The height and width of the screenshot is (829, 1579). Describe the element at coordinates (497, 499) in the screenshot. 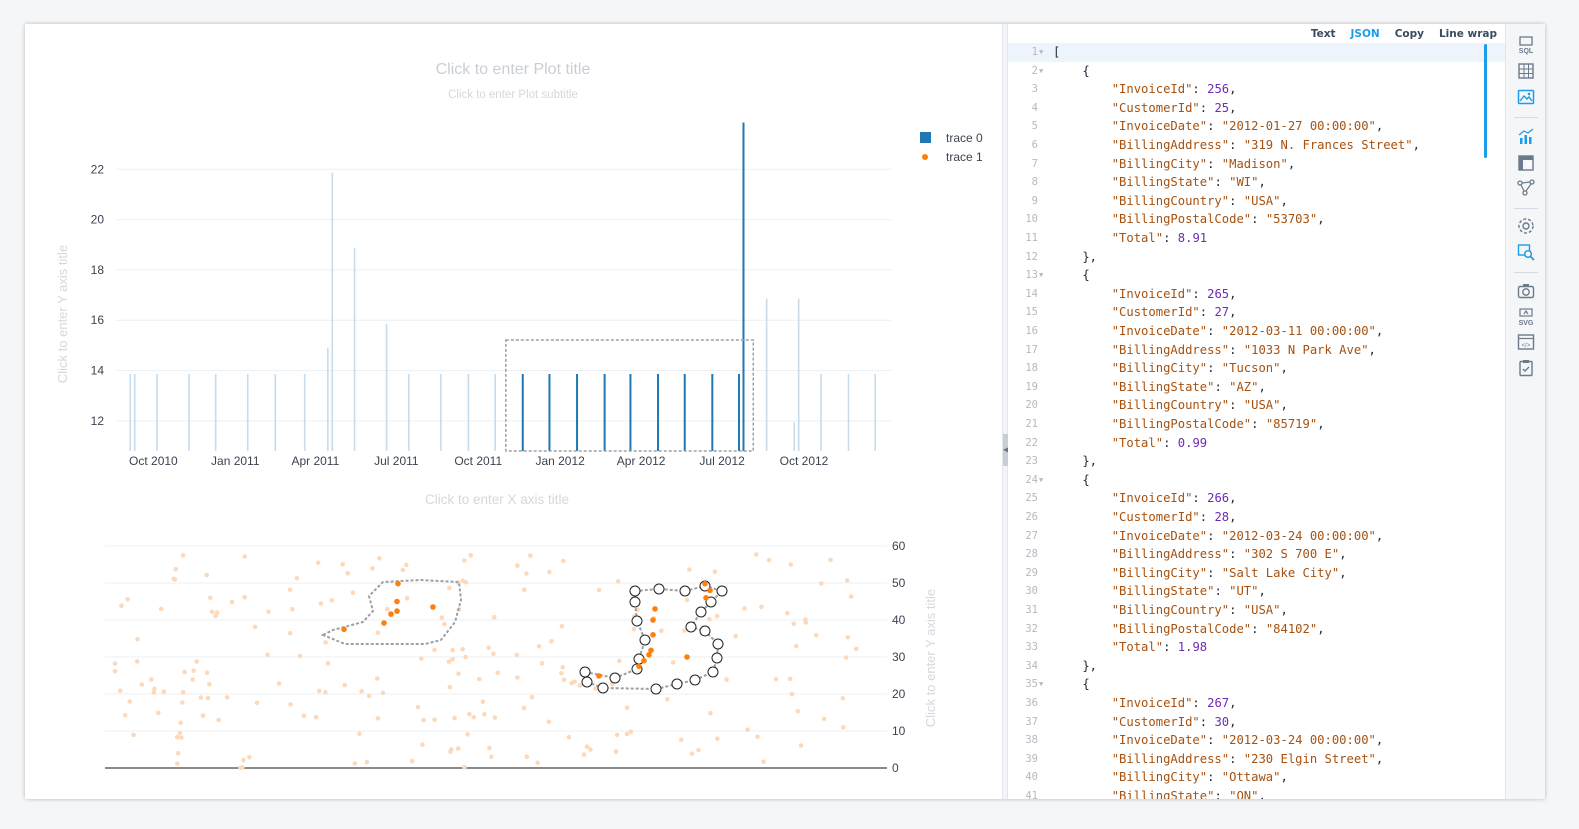

I see `x-axis-title: Click to enter X axis title` at that location.